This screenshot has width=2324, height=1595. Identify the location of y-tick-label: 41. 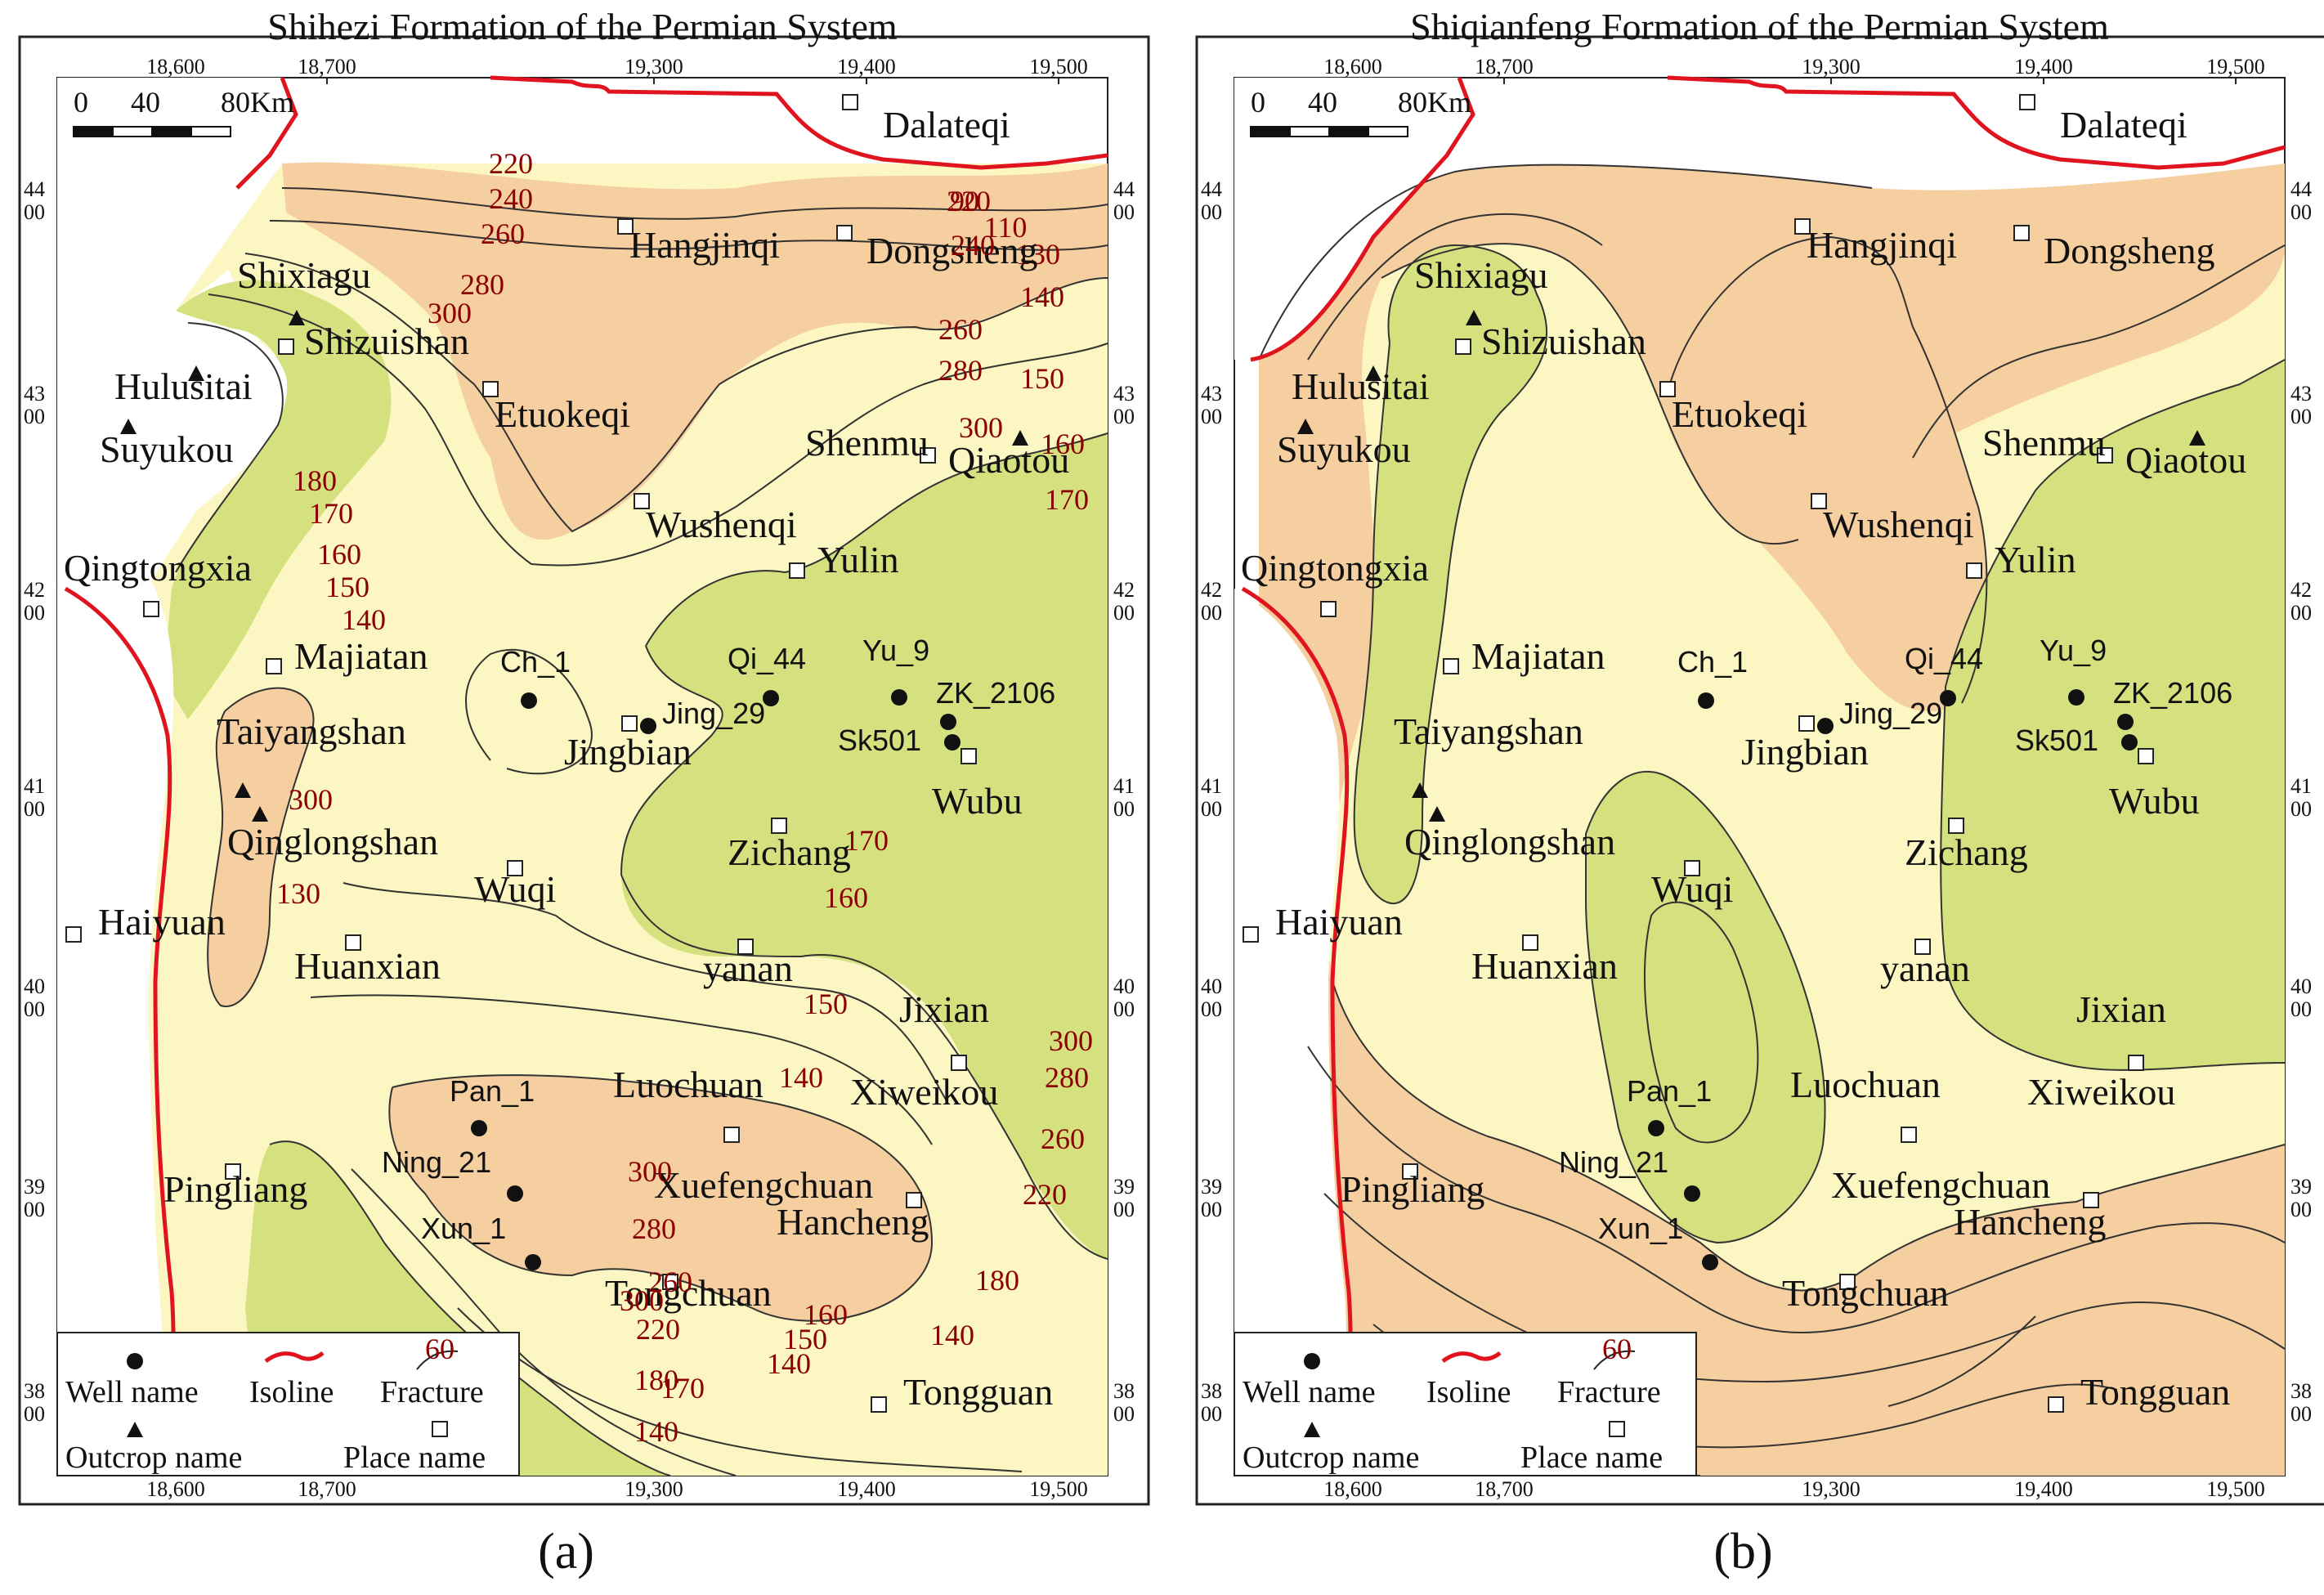
(34, 786).